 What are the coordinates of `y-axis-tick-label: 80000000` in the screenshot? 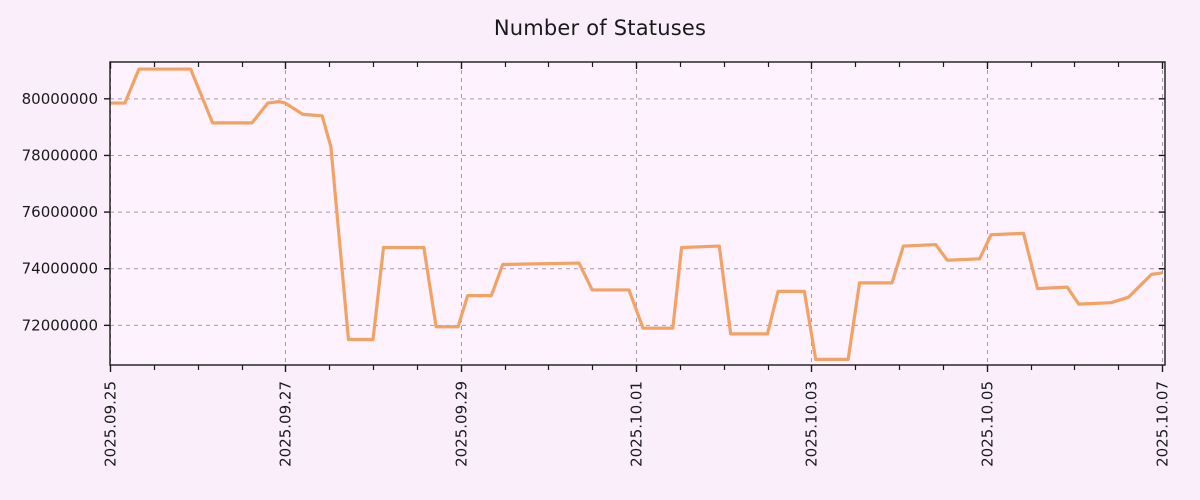 It's located at (60, 99).